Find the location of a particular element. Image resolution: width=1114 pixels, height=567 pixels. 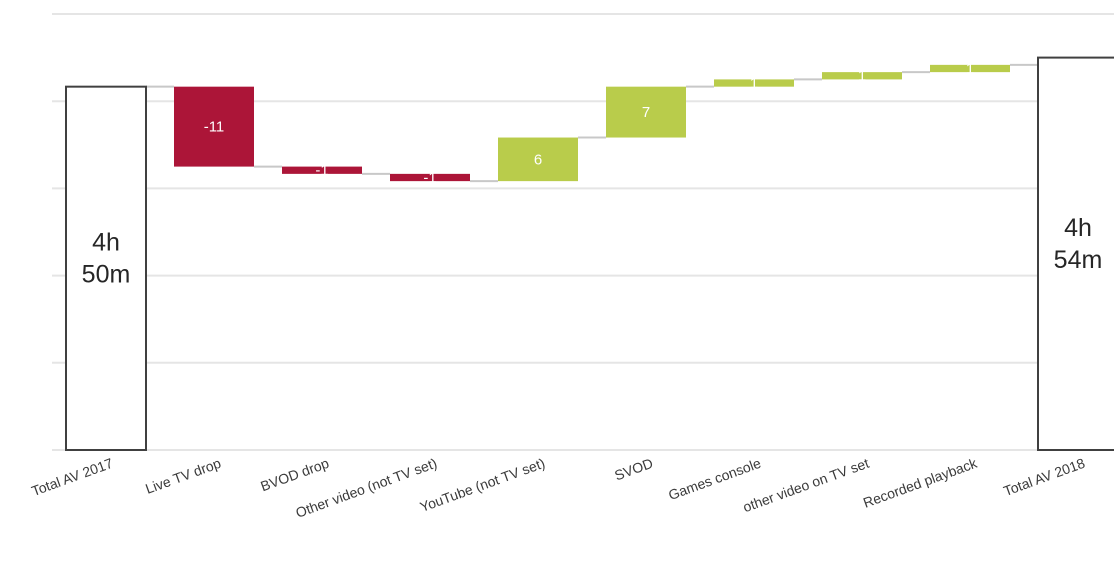

tick-label-youtube-not-tv-set: YouTube (not TV set) is located at coordinates (482, 485).